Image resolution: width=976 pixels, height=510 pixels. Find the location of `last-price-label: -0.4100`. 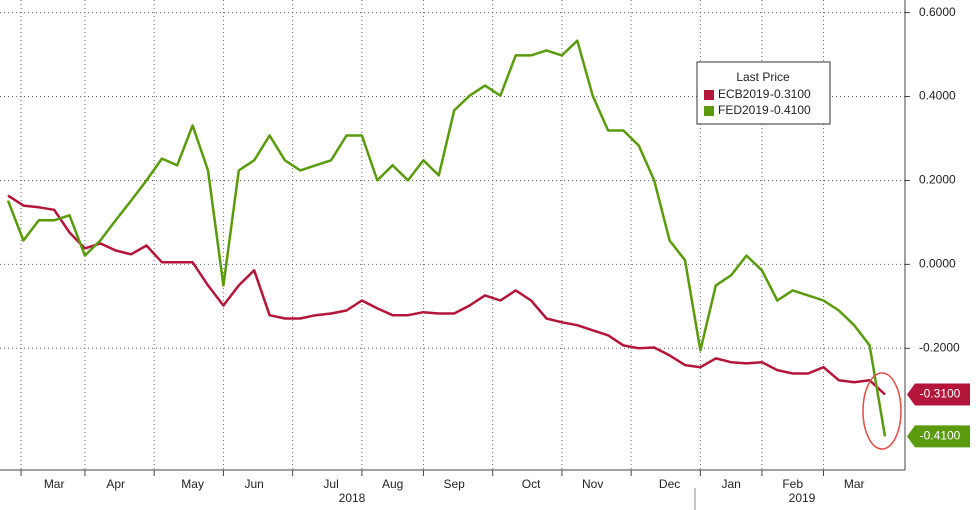

last-price-label: -0.4100 is located at coordinates (940, 436).